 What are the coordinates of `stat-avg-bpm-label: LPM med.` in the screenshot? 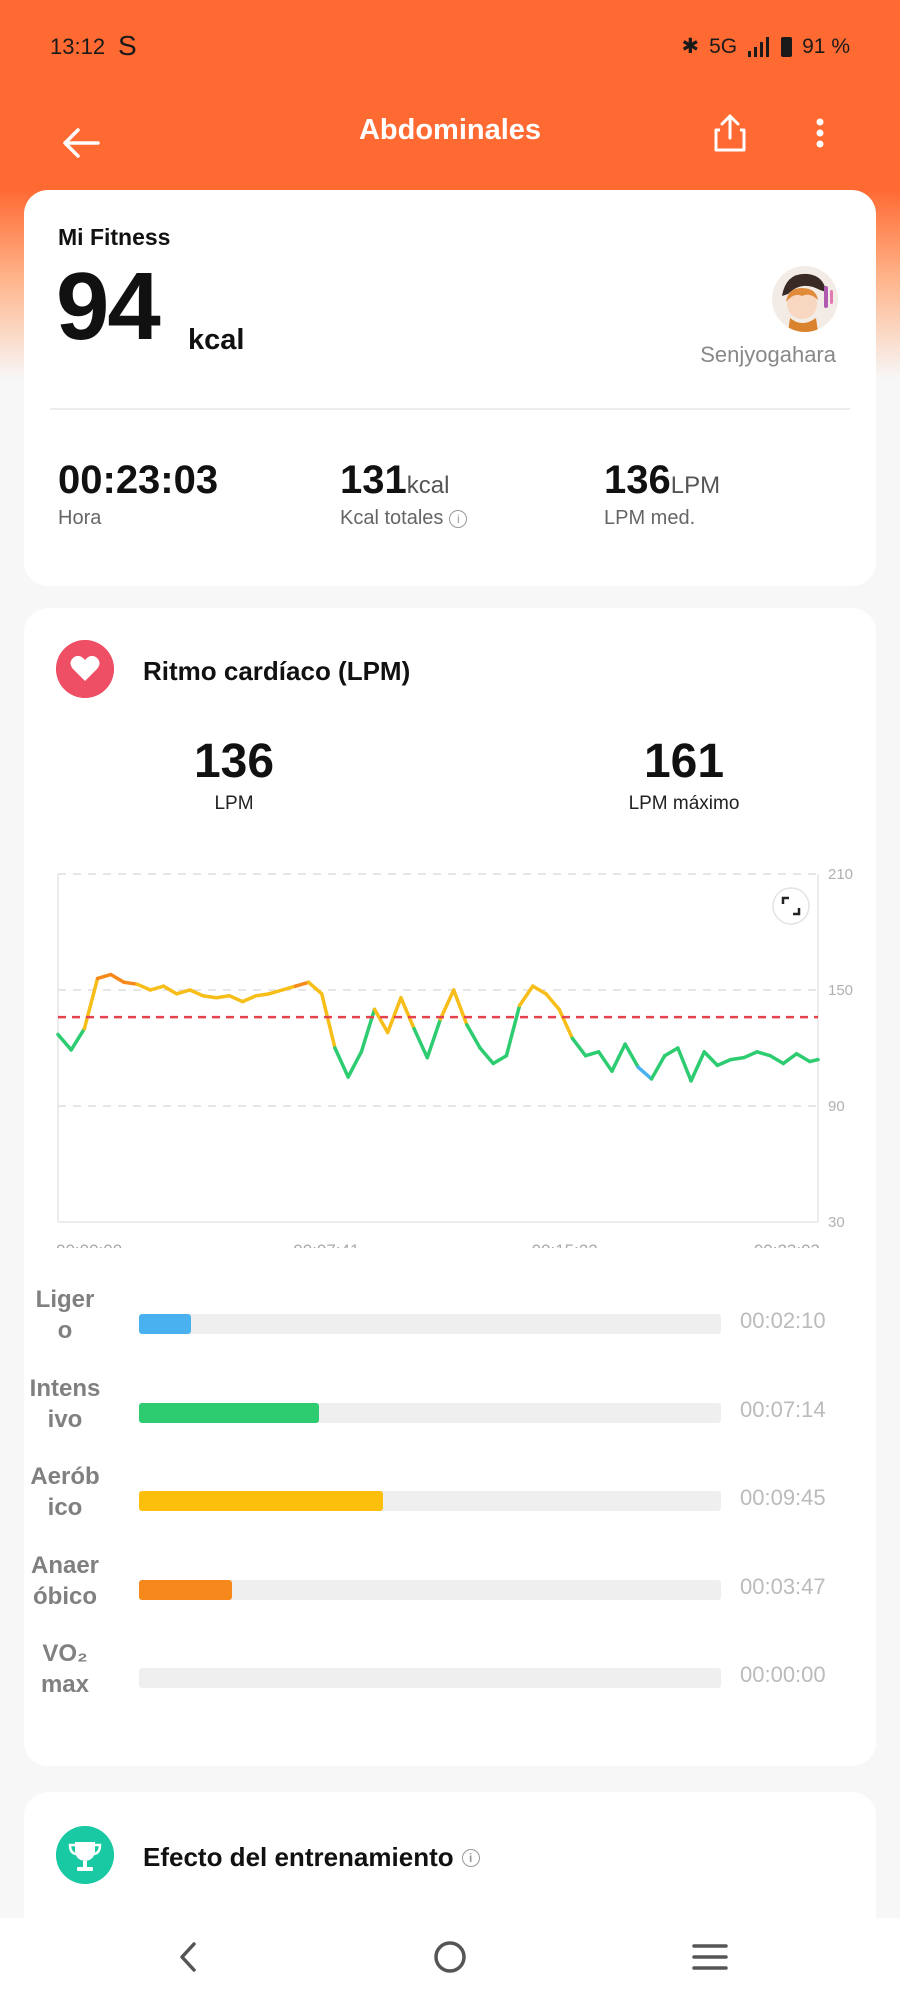 It's located at (650, 518).